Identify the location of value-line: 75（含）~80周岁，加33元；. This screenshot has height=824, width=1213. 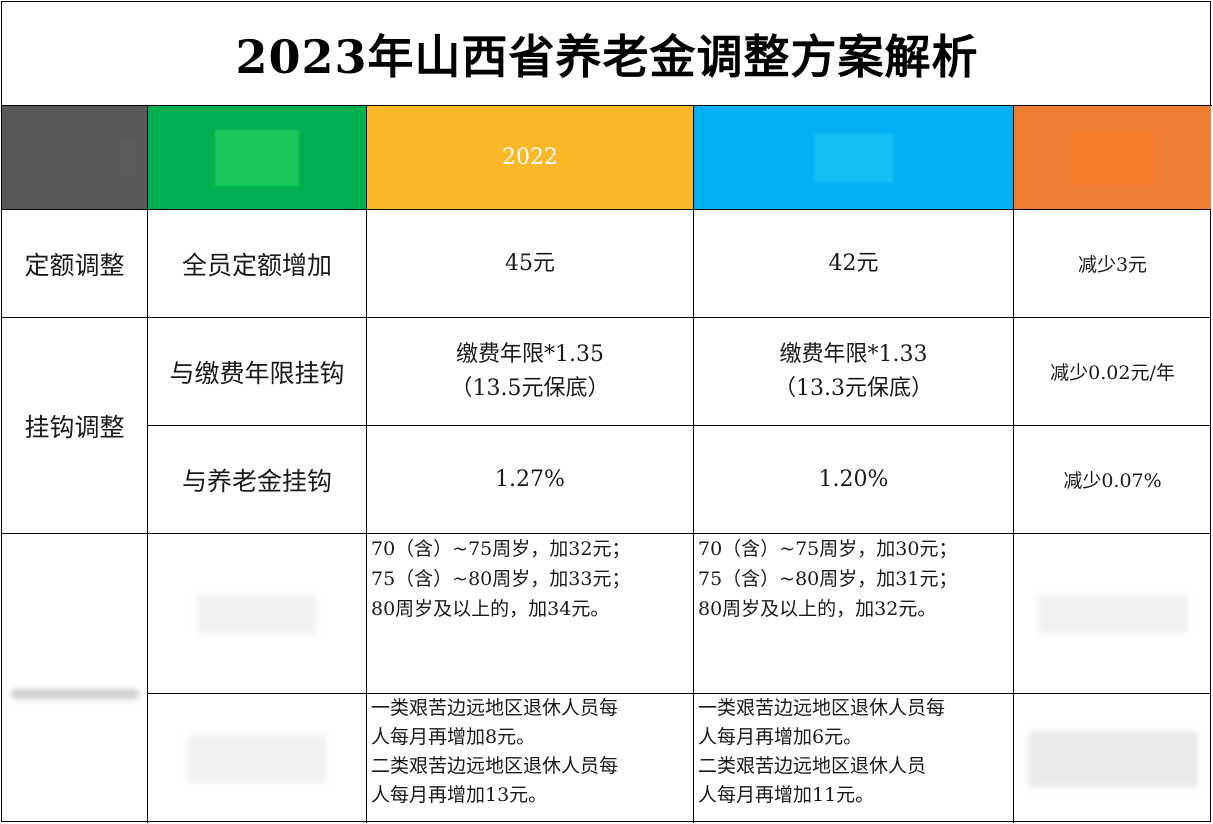
(501, 579).